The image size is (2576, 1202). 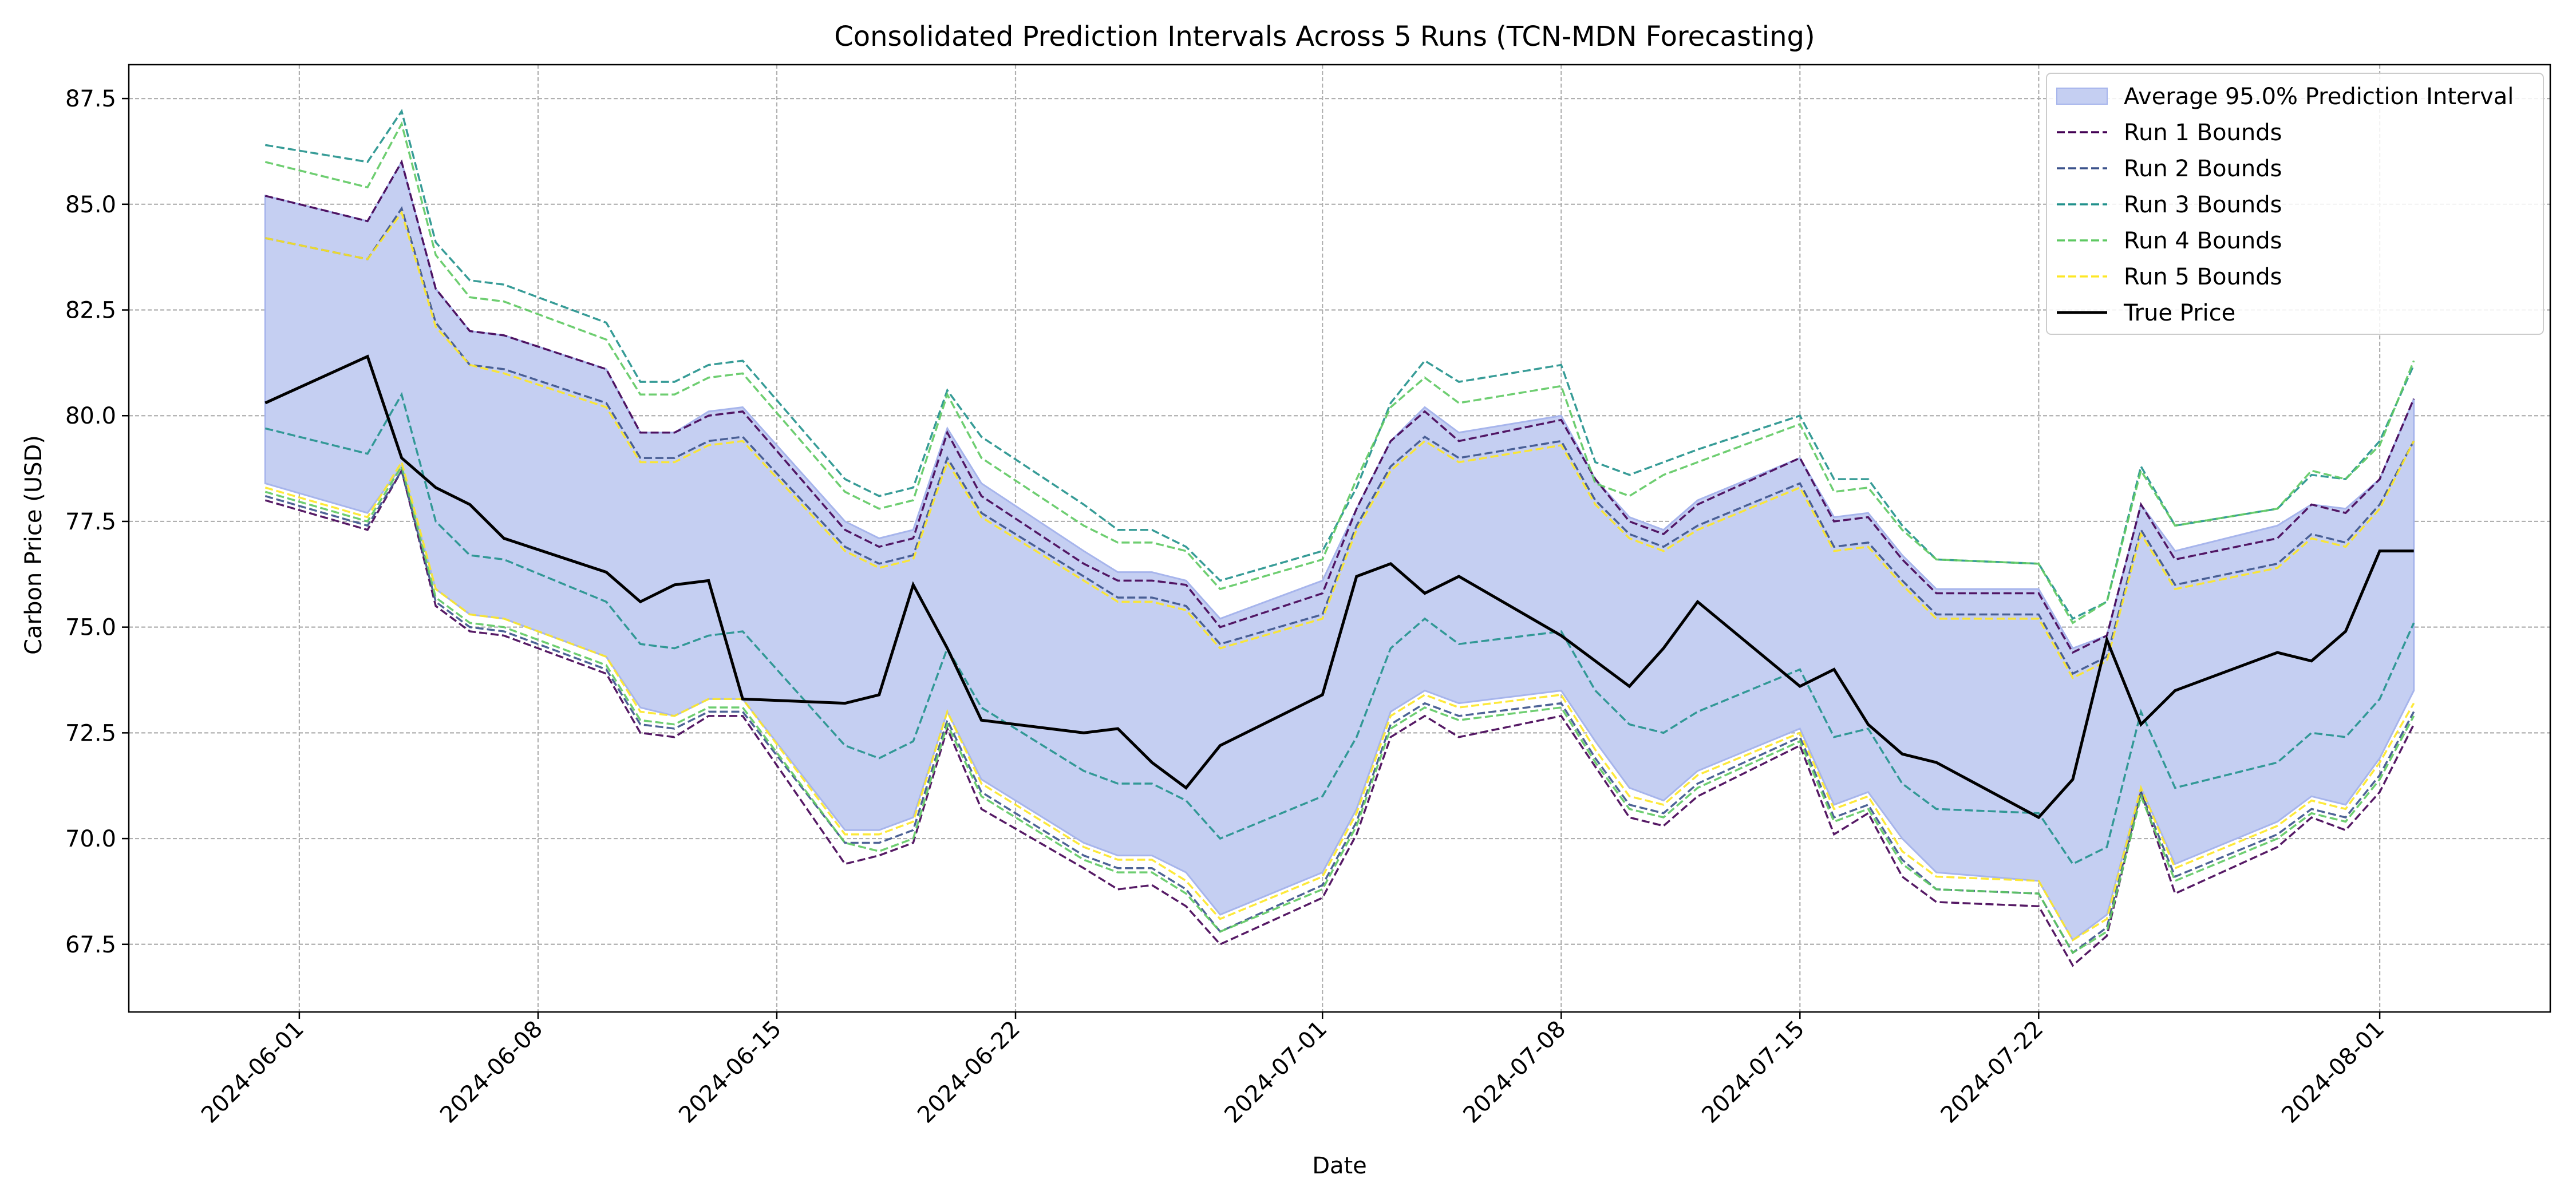 I want to click on legend-label-run-3: Run 3 Bounds, so click(x=2203, y=205).